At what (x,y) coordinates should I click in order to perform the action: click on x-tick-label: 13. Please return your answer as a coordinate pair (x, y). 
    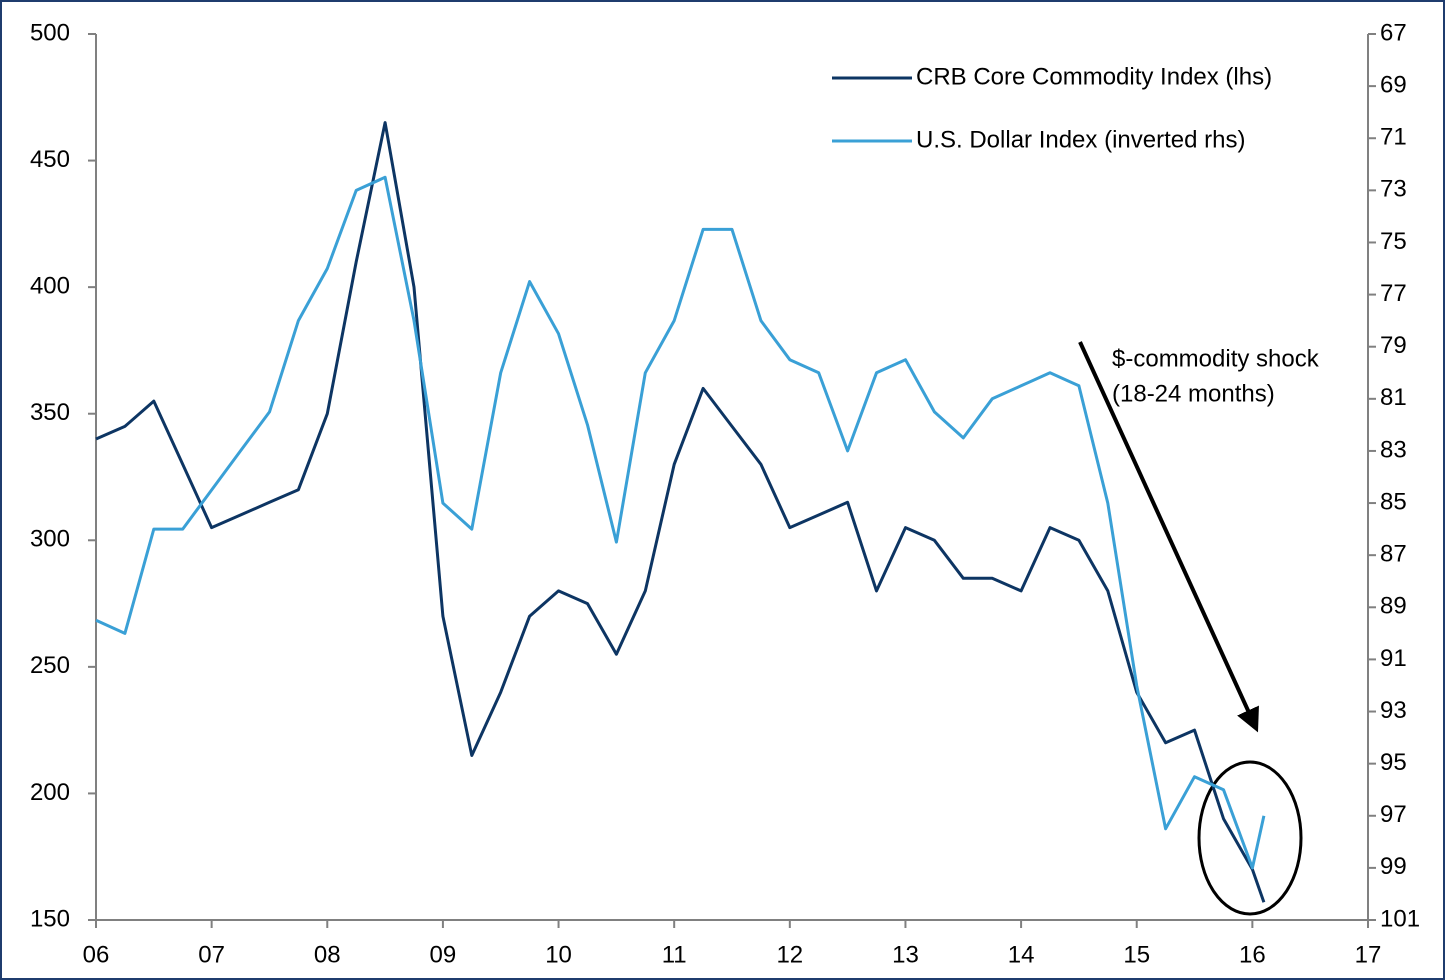
    Looking at the image, I should click on (905, 954).